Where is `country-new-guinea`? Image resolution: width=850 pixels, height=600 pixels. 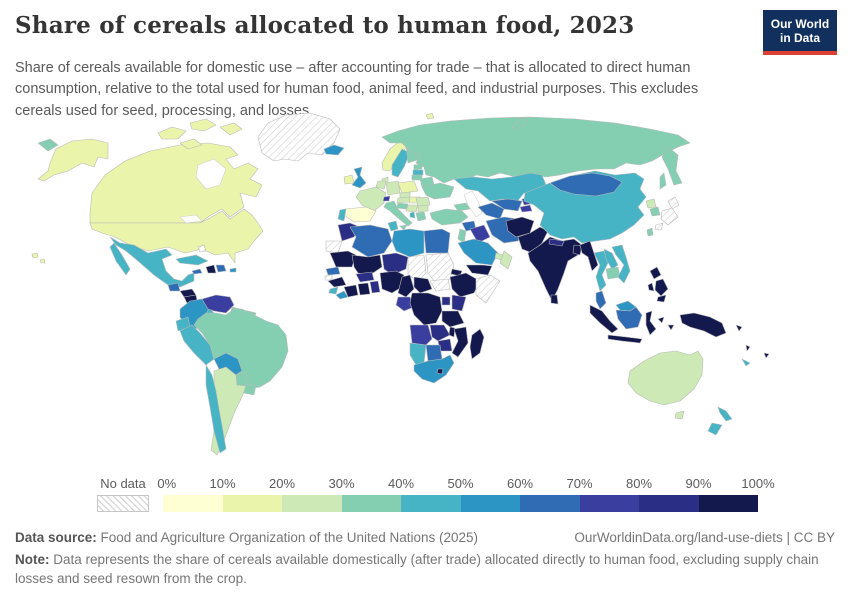 country-new-guinea is located at coordinates (703, 325).